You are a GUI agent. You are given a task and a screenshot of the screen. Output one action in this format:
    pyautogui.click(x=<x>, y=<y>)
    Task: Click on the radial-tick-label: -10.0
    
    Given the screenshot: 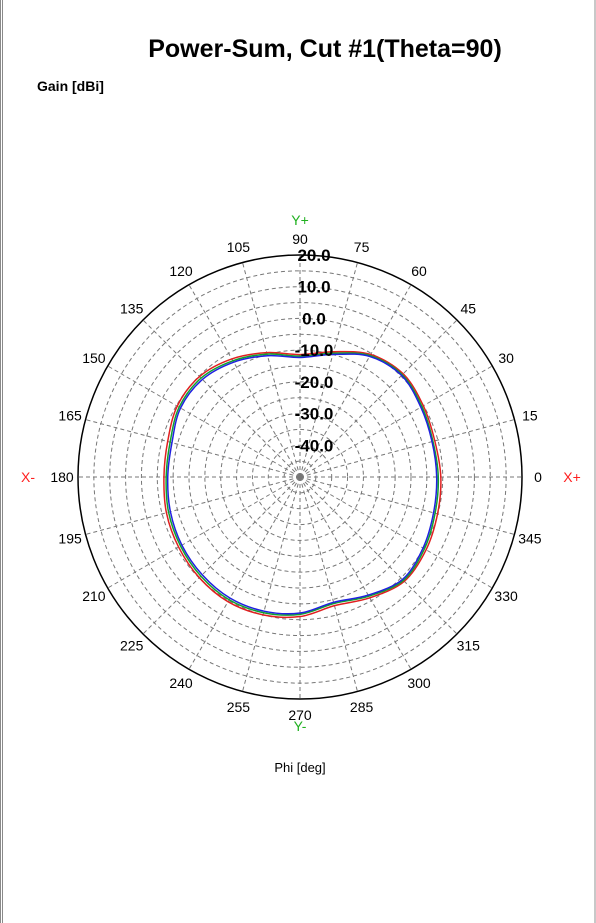 What is the action you would take?
    pyautogui.click(x=314, y=350)
    